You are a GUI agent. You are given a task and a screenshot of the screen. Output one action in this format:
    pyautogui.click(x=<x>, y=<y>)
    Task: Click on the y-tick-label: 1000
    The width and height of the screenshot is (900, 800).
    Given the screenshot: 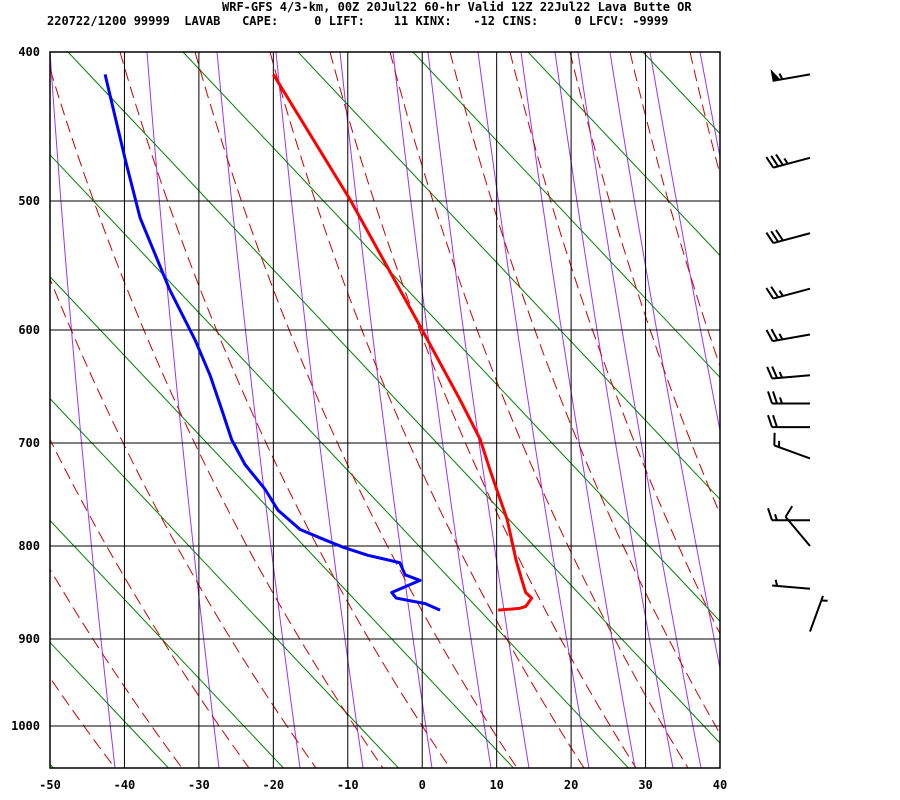 What is the action you would take?
    pyautogui.click(x=25, y=726)
    